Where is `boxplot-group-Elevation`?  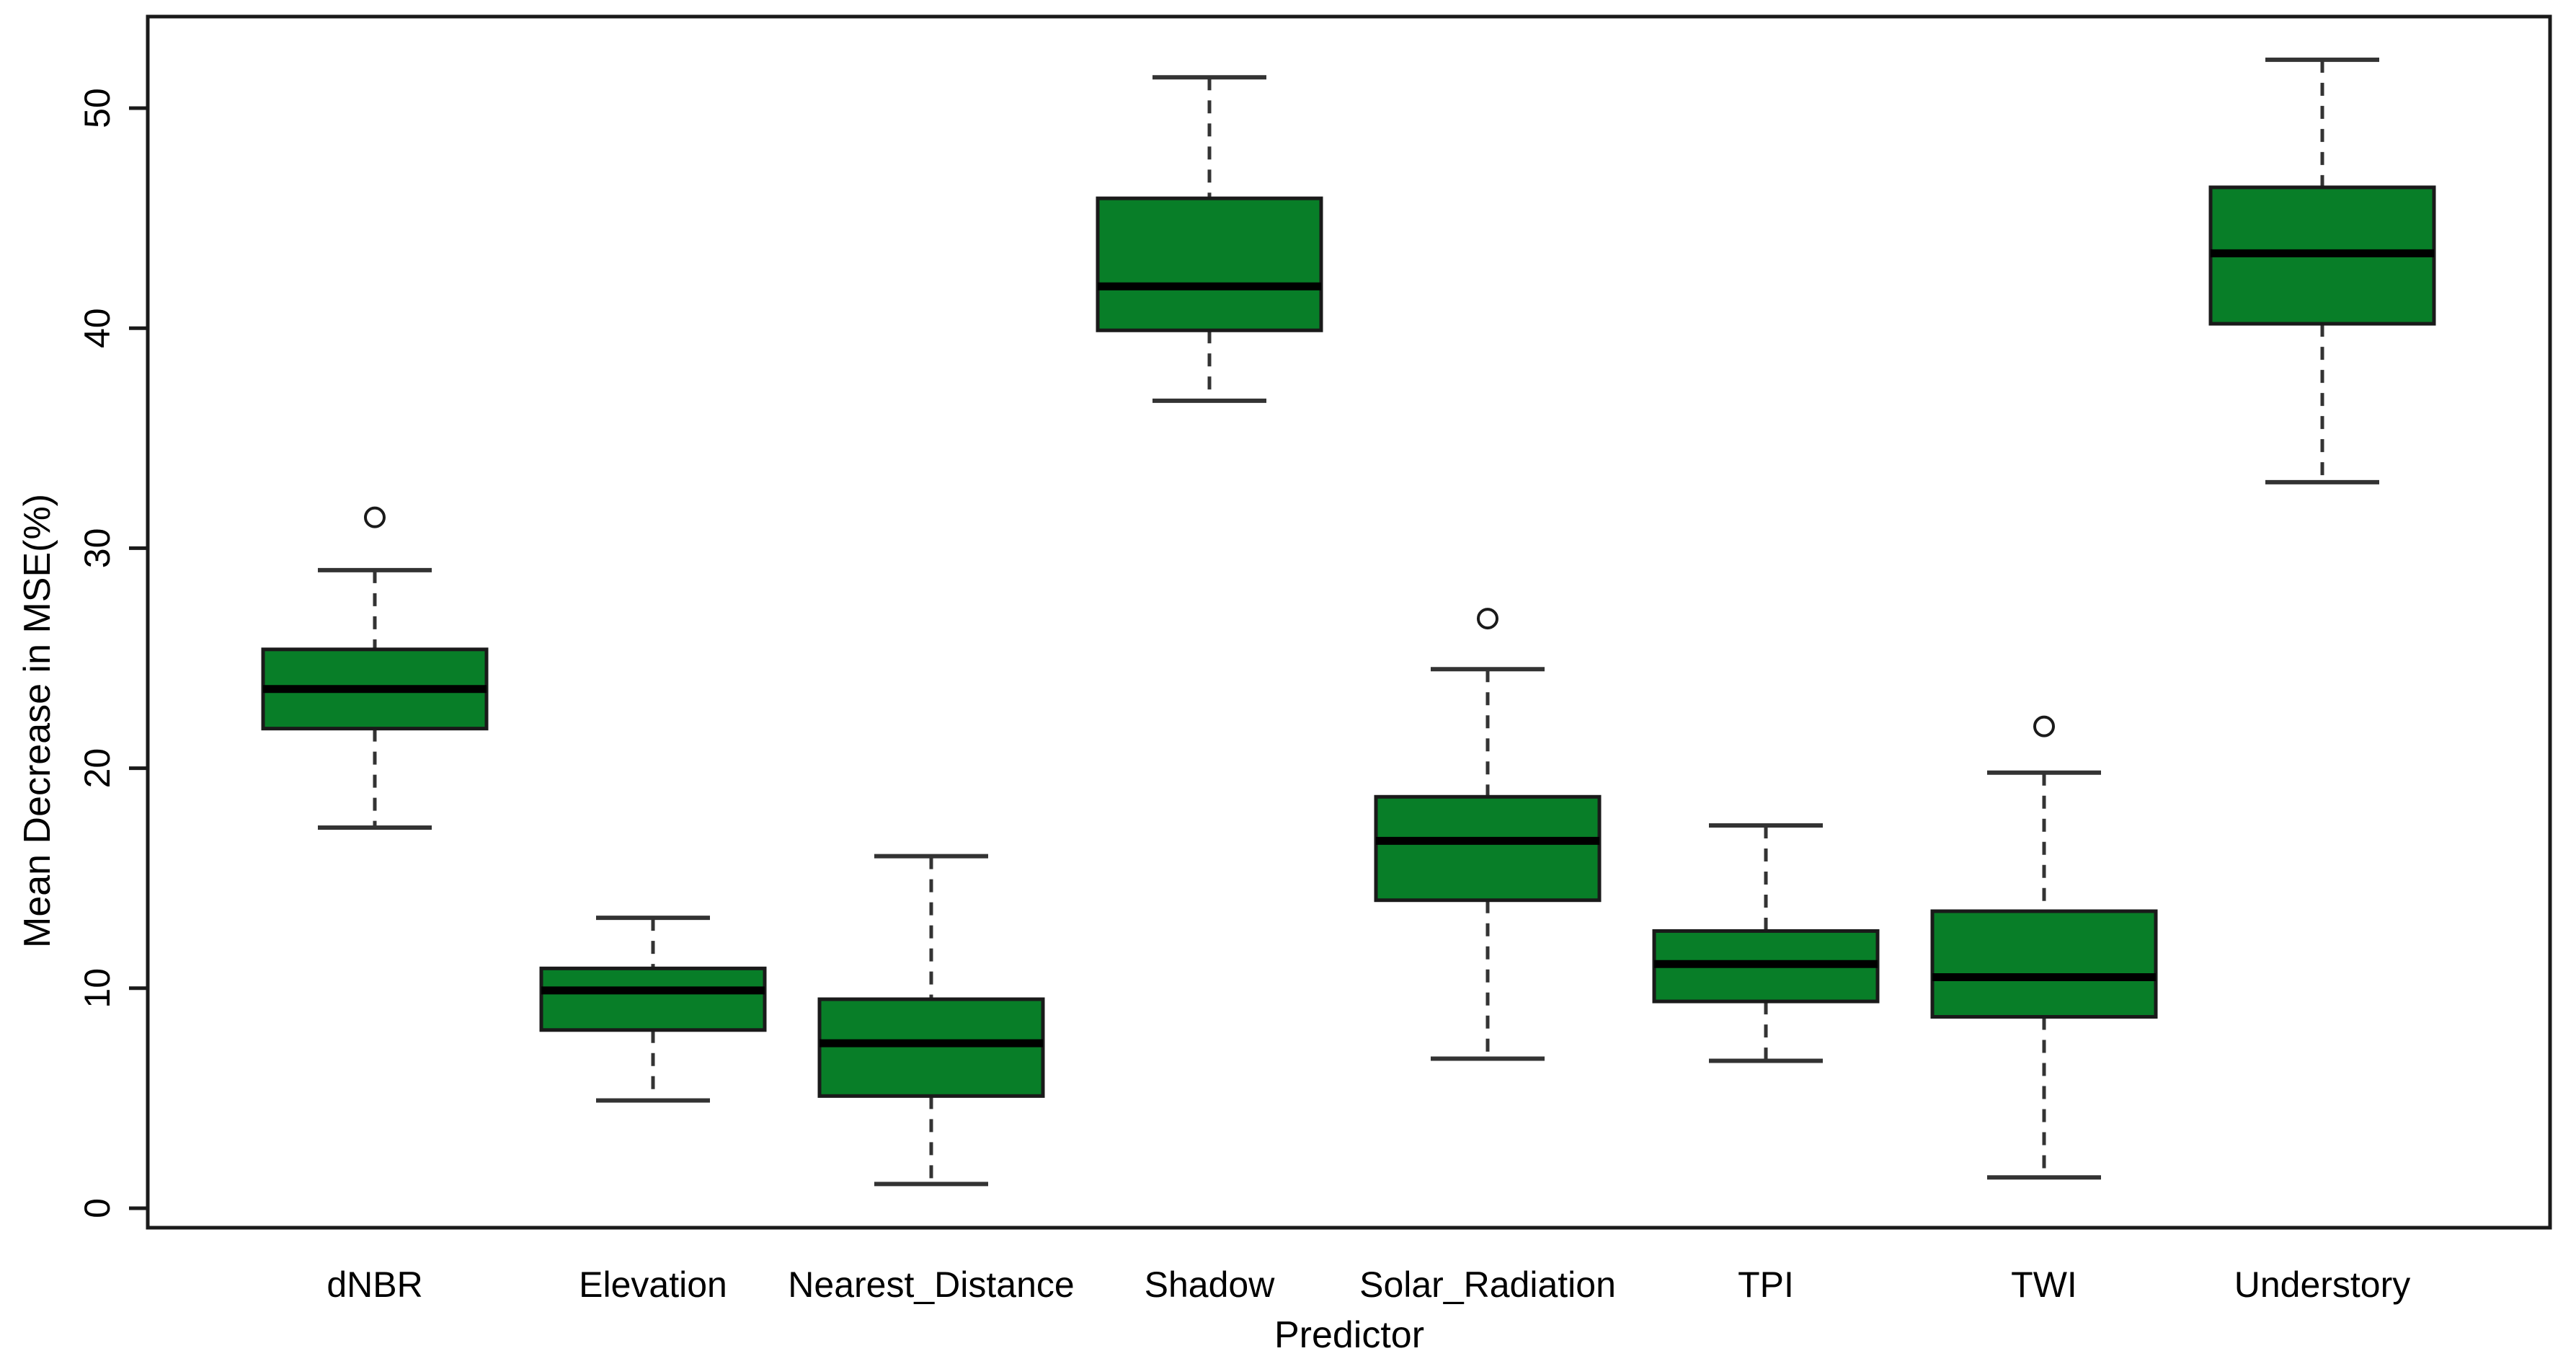
boxplot-group-Elevation is located at coordinates (653, 1009).